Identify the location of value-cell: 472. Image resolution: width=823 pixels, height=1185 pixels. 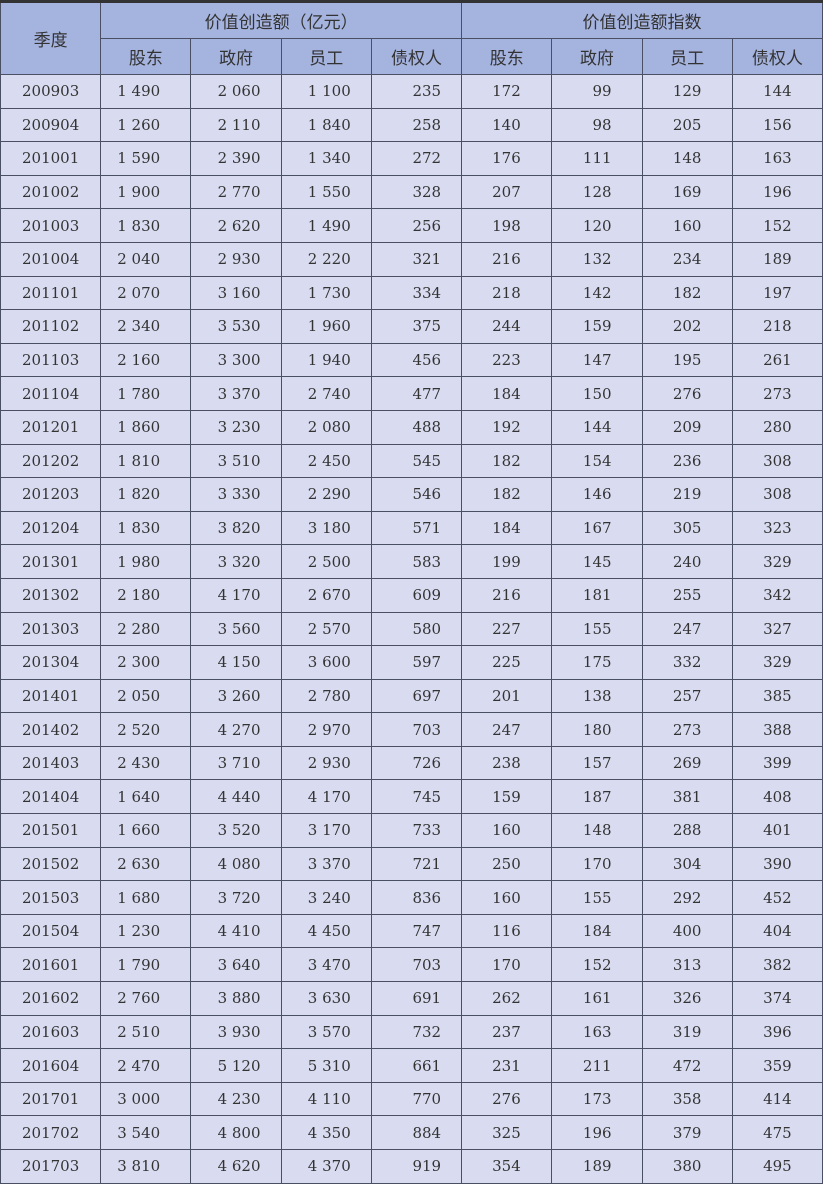
(687, 1065).